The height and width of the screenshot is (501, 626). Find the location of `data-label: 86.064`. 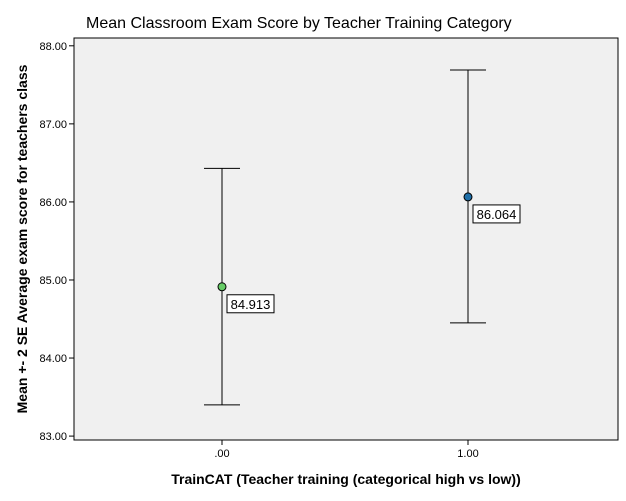

data-label: 86.064 is located at coordinates (497, 214).